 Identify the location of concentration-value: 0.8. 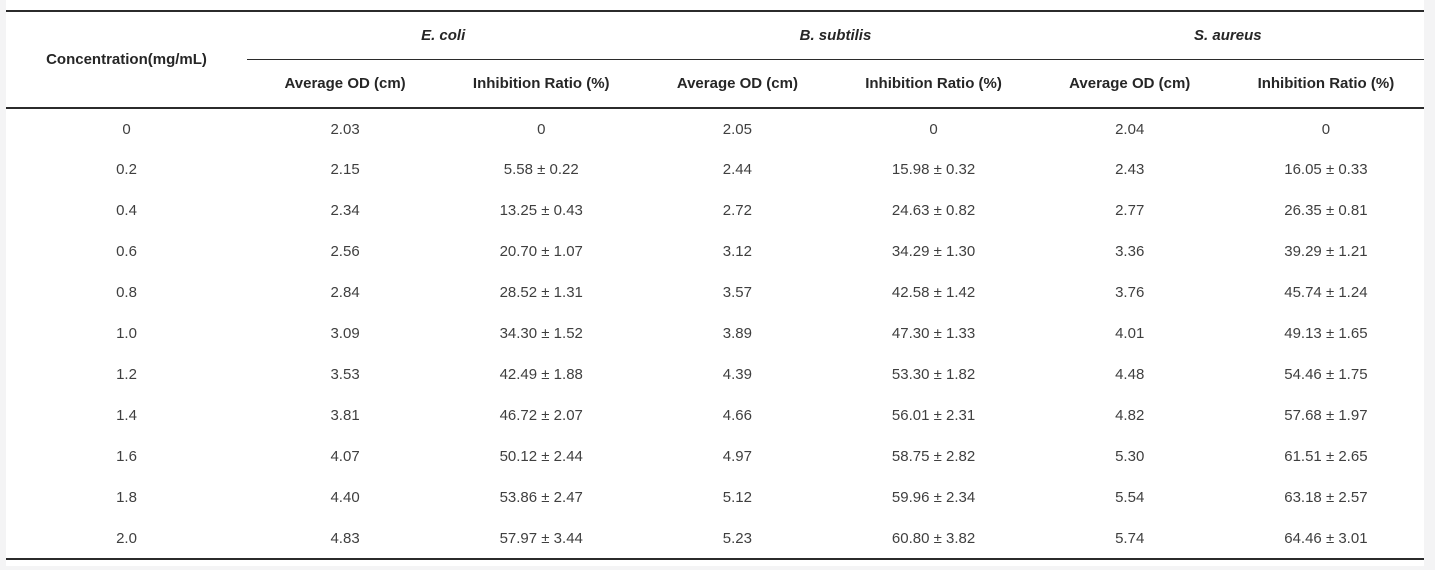
(126, 292).